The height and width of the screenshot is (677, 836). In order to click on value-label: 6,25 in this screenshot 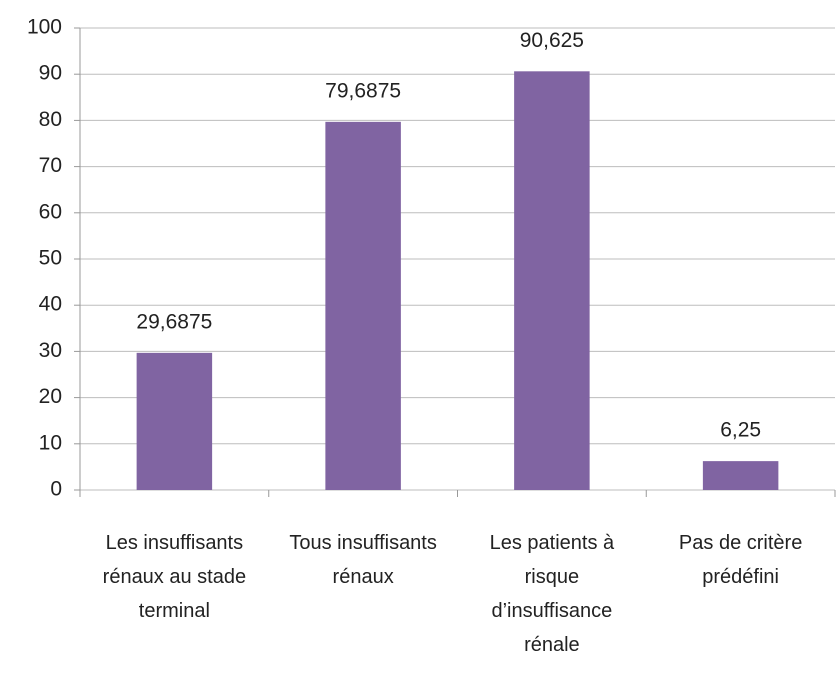, I will do `click(740, 430)`.